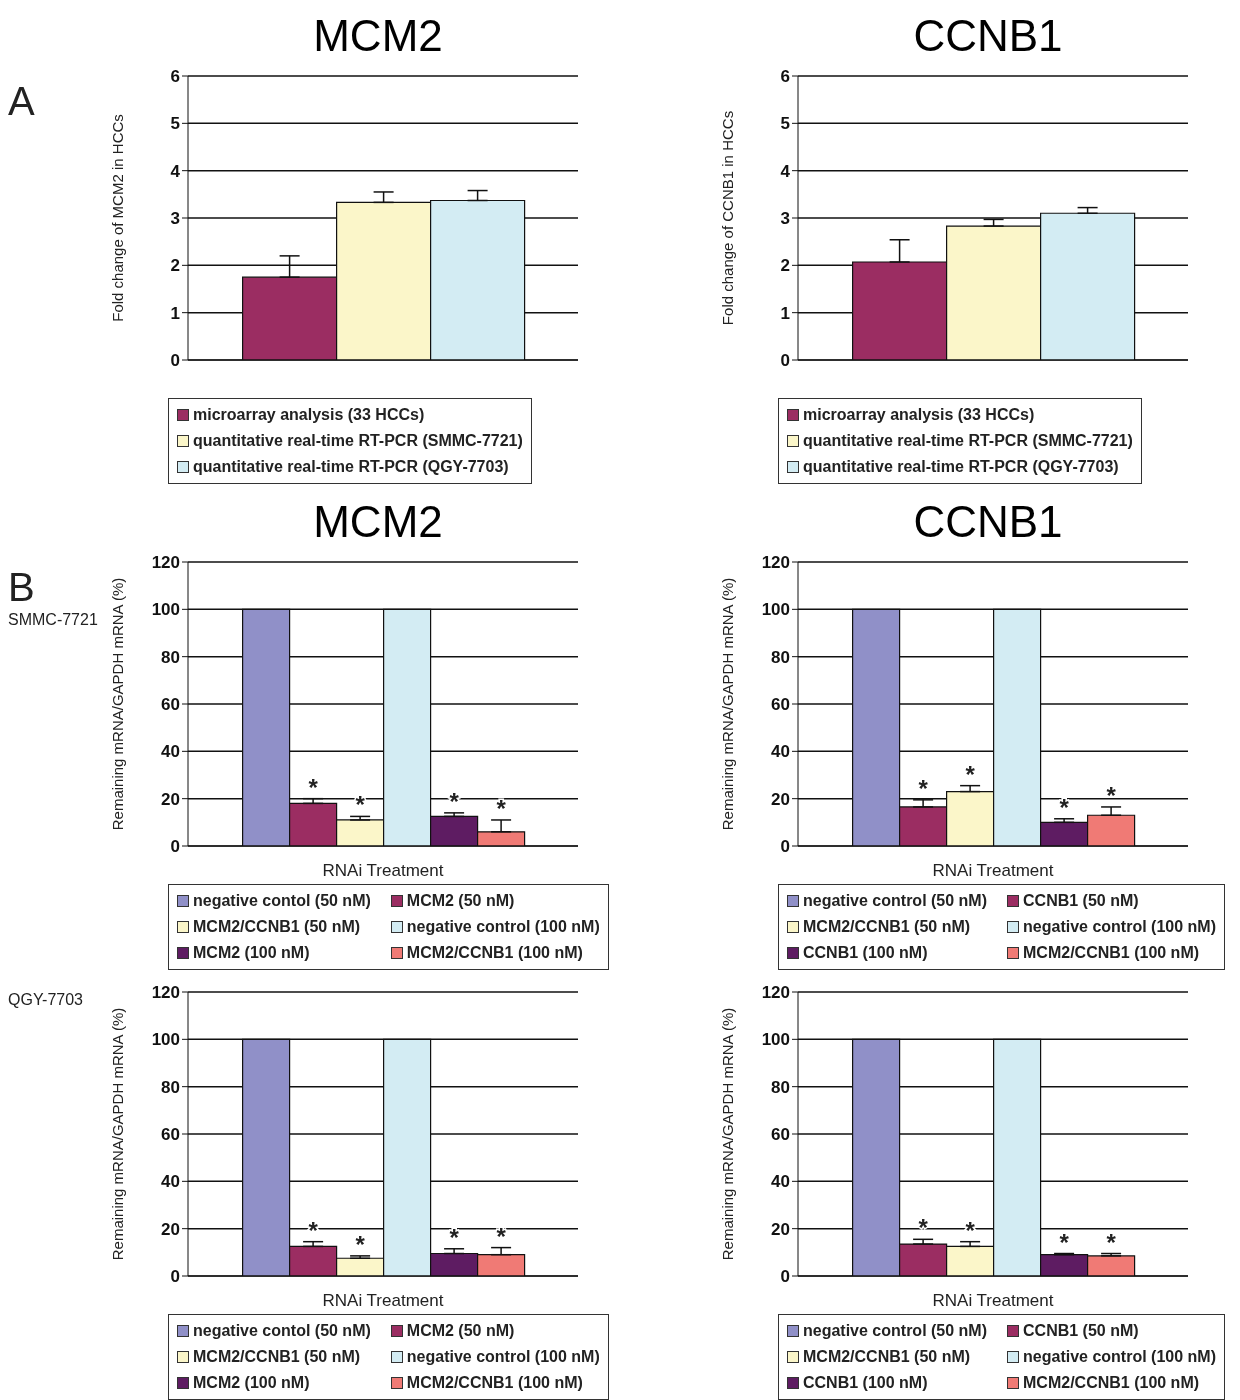  Describe the element at coordinates (22, 587) in the screenshot. I see `text: B` at that location.